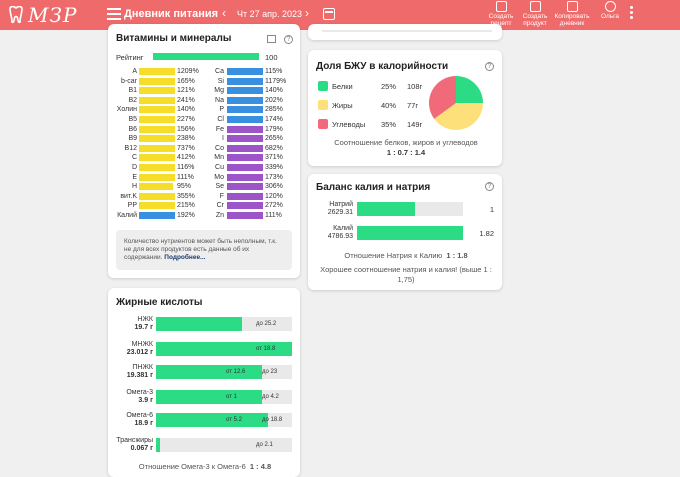 This screenshot has height=477, width=680. What do you see at coordinates (274, 100) in the screenshot?
I see `nutrient-percent: 202%` at bounding box center [274, 100].